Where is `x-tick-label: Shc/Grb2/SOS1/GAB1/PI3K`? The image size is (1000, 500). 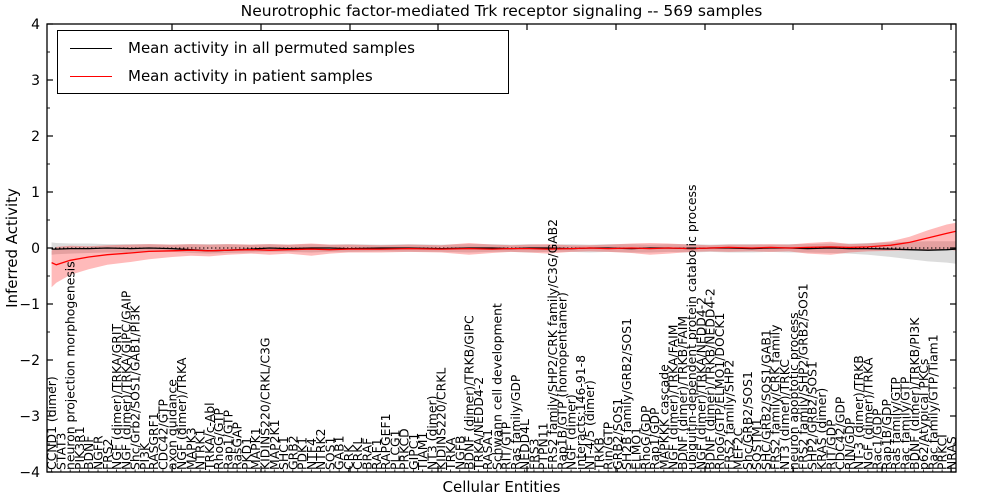
x-tick-label: Shc/Grb2/SOS1/GAB1/PI3K is located at coordinates (135, 387).